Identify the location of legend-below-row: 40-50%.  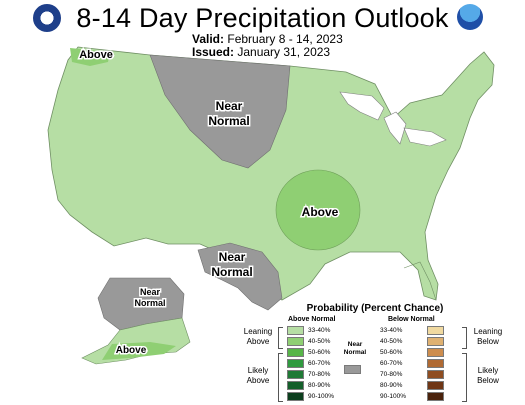
(412, 341).